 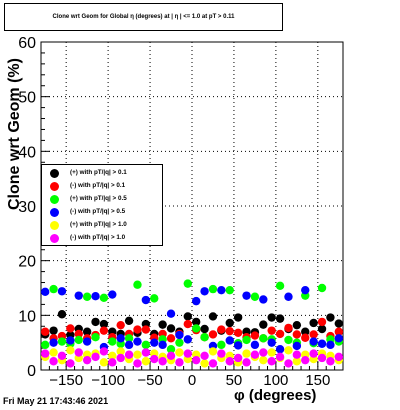 I want to click on legend-entry: (+) with pT/|q| > 0.1, so click(x=102, y=173).